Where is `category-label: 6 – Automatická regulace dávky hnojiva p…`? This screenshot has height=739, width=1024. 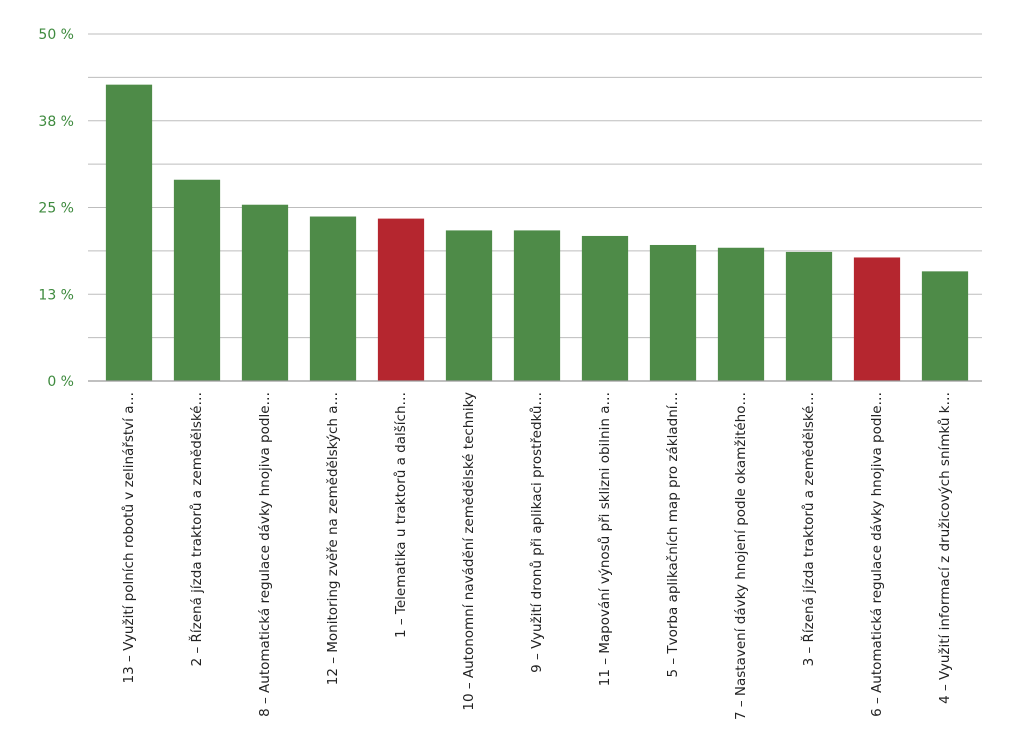
category-label: 6 – Automatická regulace dávky hnojiva p… is located at coordinates (877, 554).